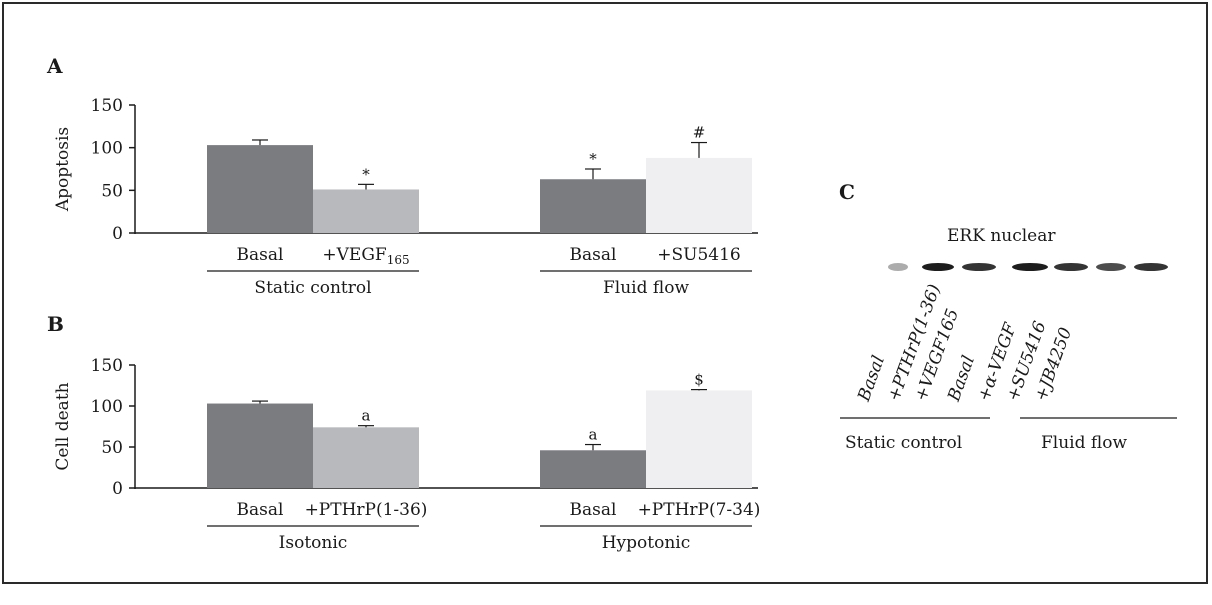 This screenshot has width=1212, height=605. I want to click on y-axis-label: Apoptosis, so click(63, 169).